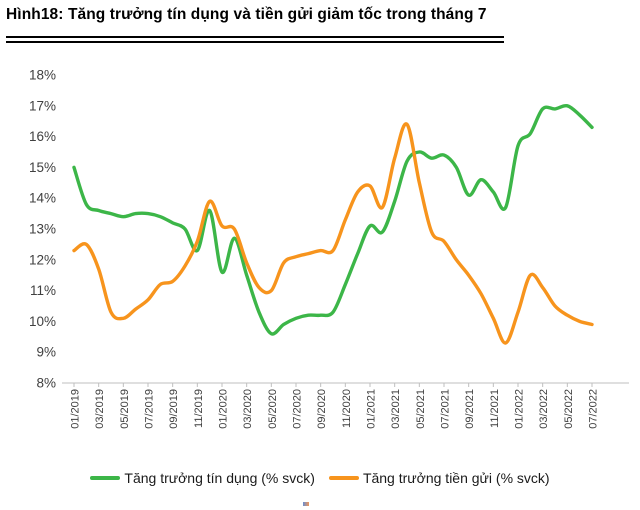 Image resolution: width=640 pixels, height=510 pixels. What do you see at coordinates (105, 478) in the screenshot?
I see `credit-line-swatch-icon` at bounding box center [105, 478].